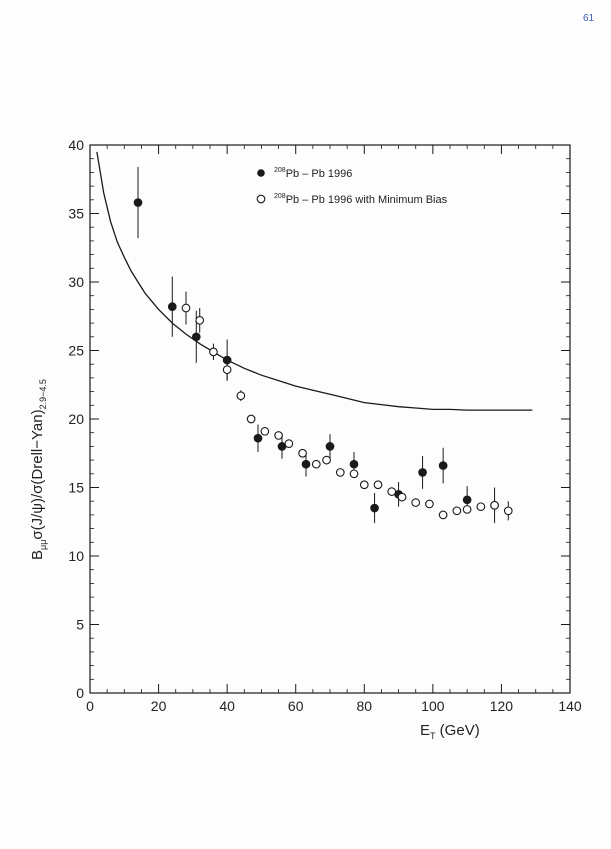 This screenshot has width=611, height=849. I want to click on legend-entry-2: 208Pb – Pb 1996 with Minimum Bias, so click(361, 199).